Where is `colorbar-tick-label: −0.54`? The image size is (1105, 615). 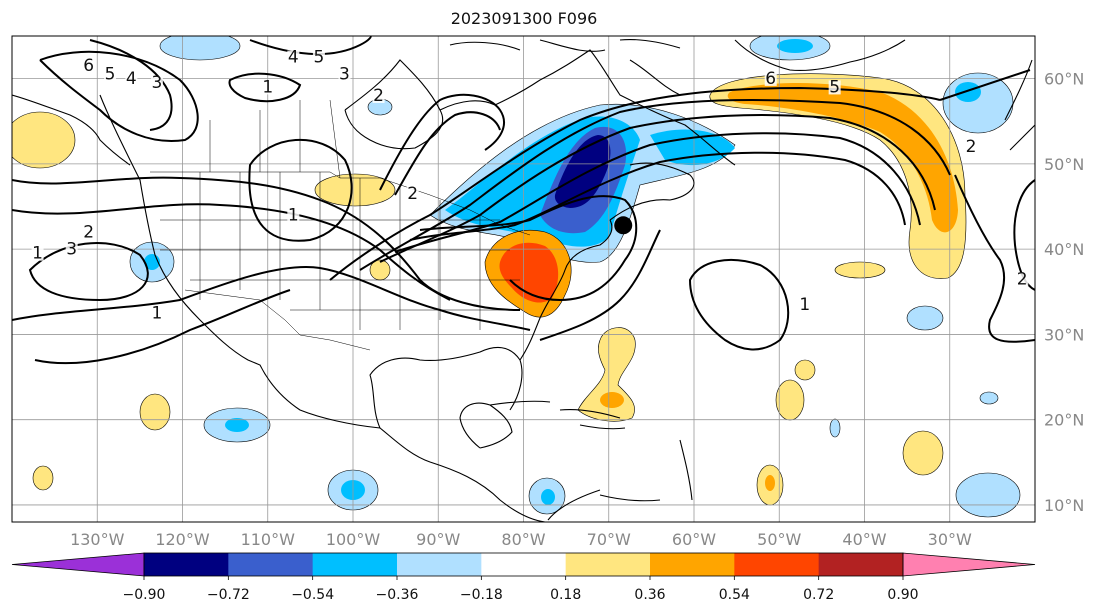 colorbar-tick-label: −0.54 is located at coordinates (312, 595).